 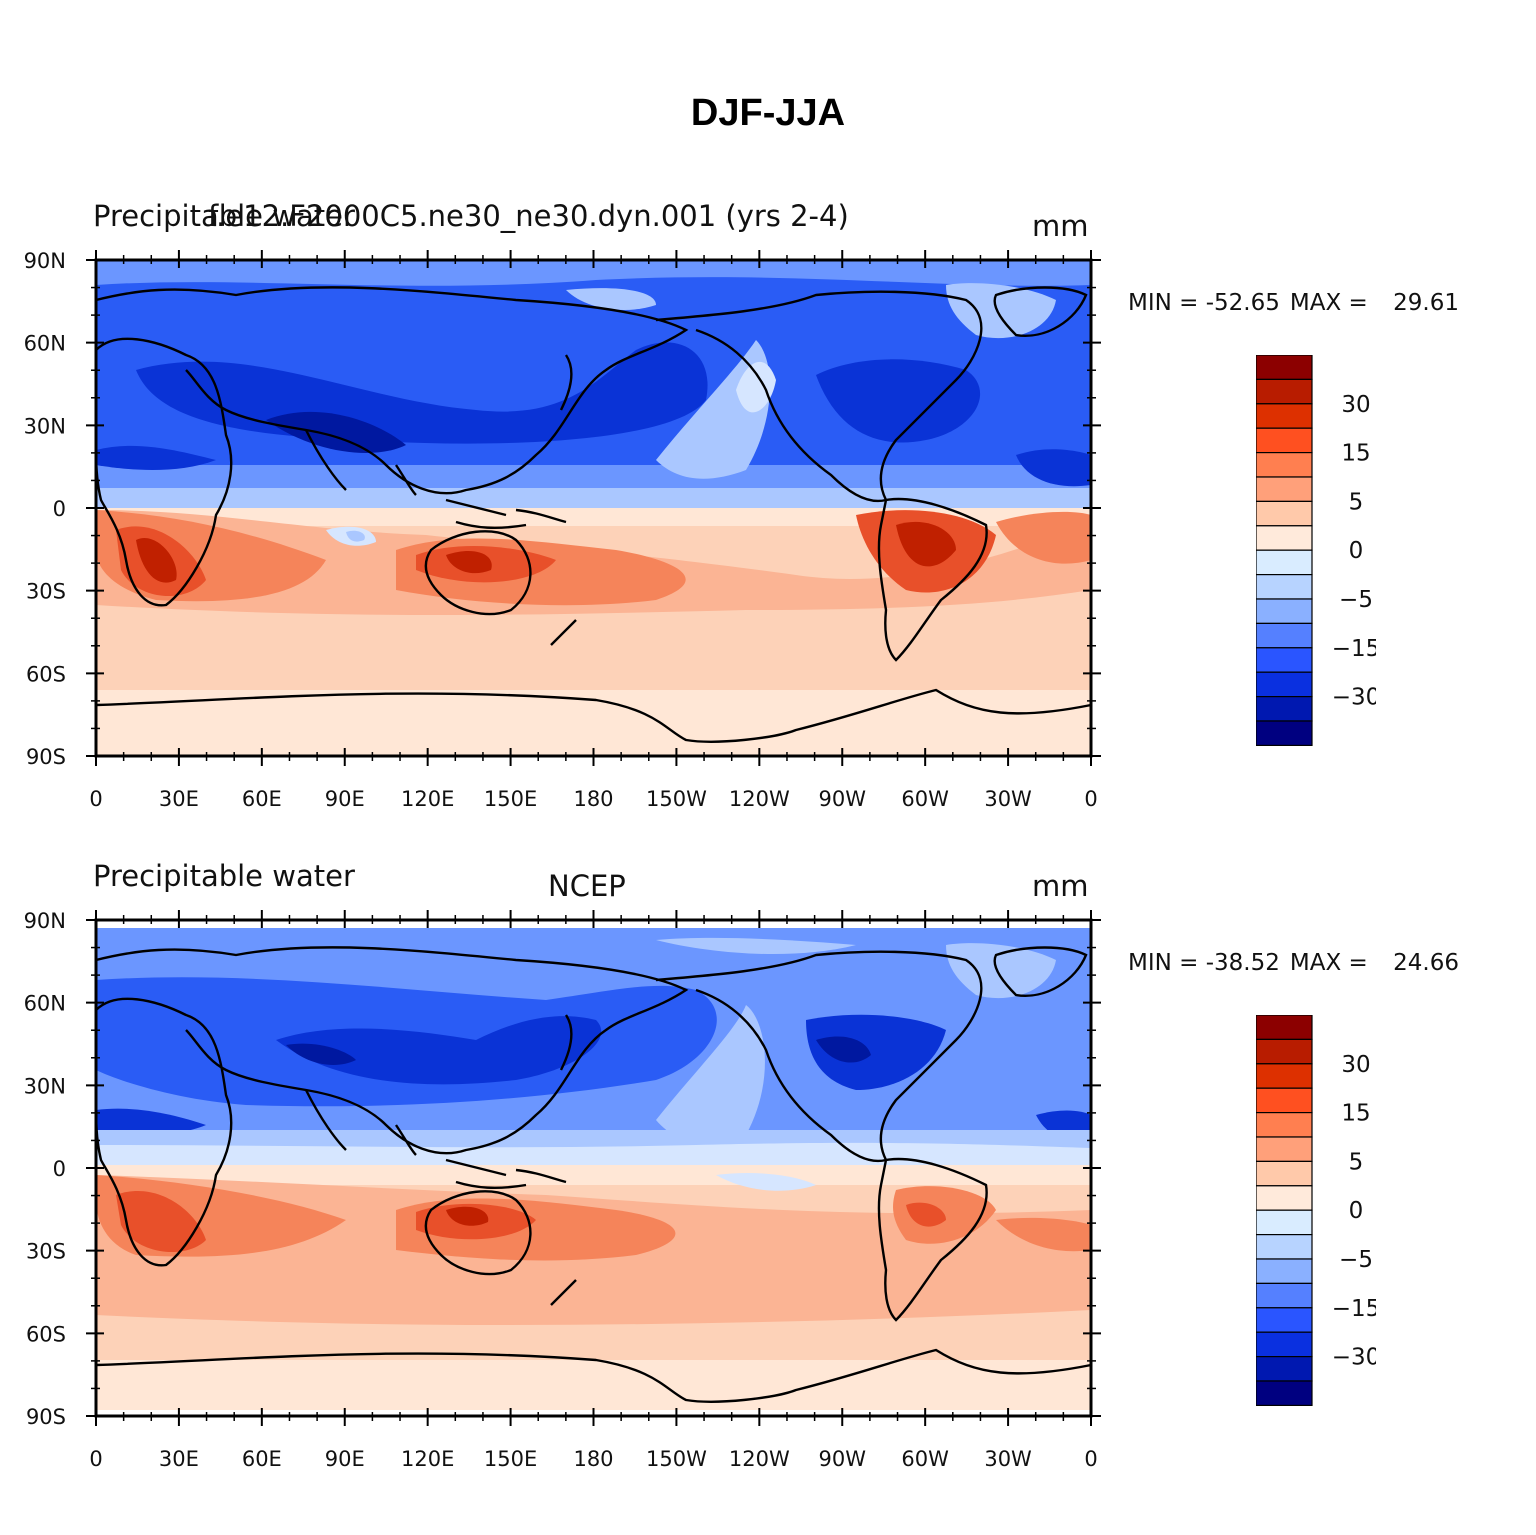 I want to click on min-max-readout: MIN = -52.65 MAX = 29.61, so click(x=1293, y=303).